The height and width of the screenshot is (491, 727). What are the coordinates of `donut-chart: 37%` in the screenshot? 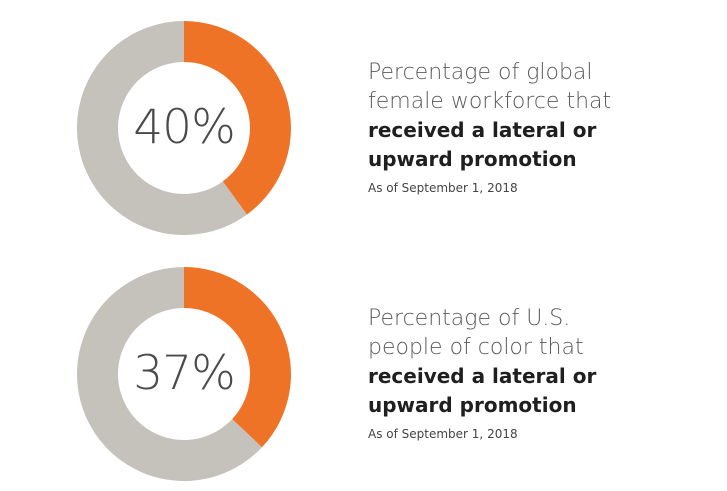 It's located at (184, 374).